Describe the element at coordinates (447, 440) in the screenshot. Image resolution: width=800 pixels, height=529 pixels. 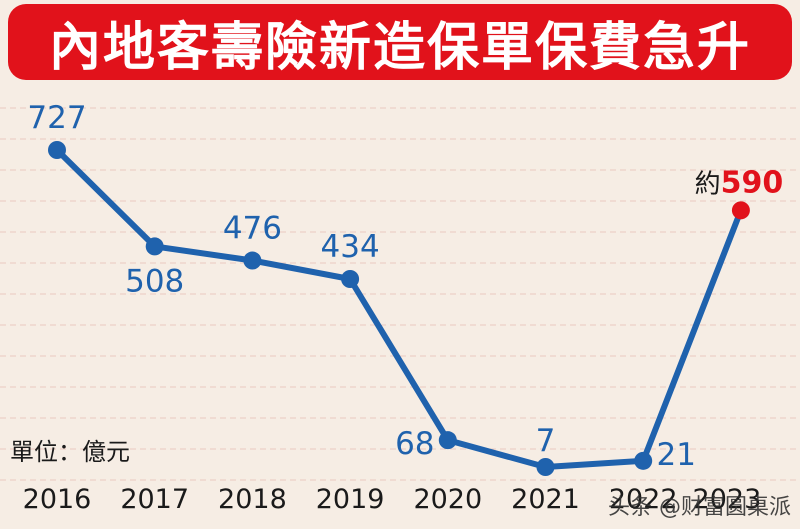
I see `data-point-2020` at that location.